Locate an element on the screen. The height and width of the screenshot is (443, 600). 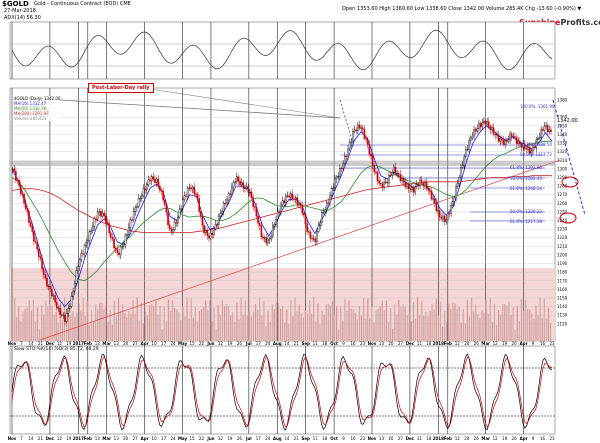
fib-label: 61.8%: 1292.06 is located at coordinates (526, 167).